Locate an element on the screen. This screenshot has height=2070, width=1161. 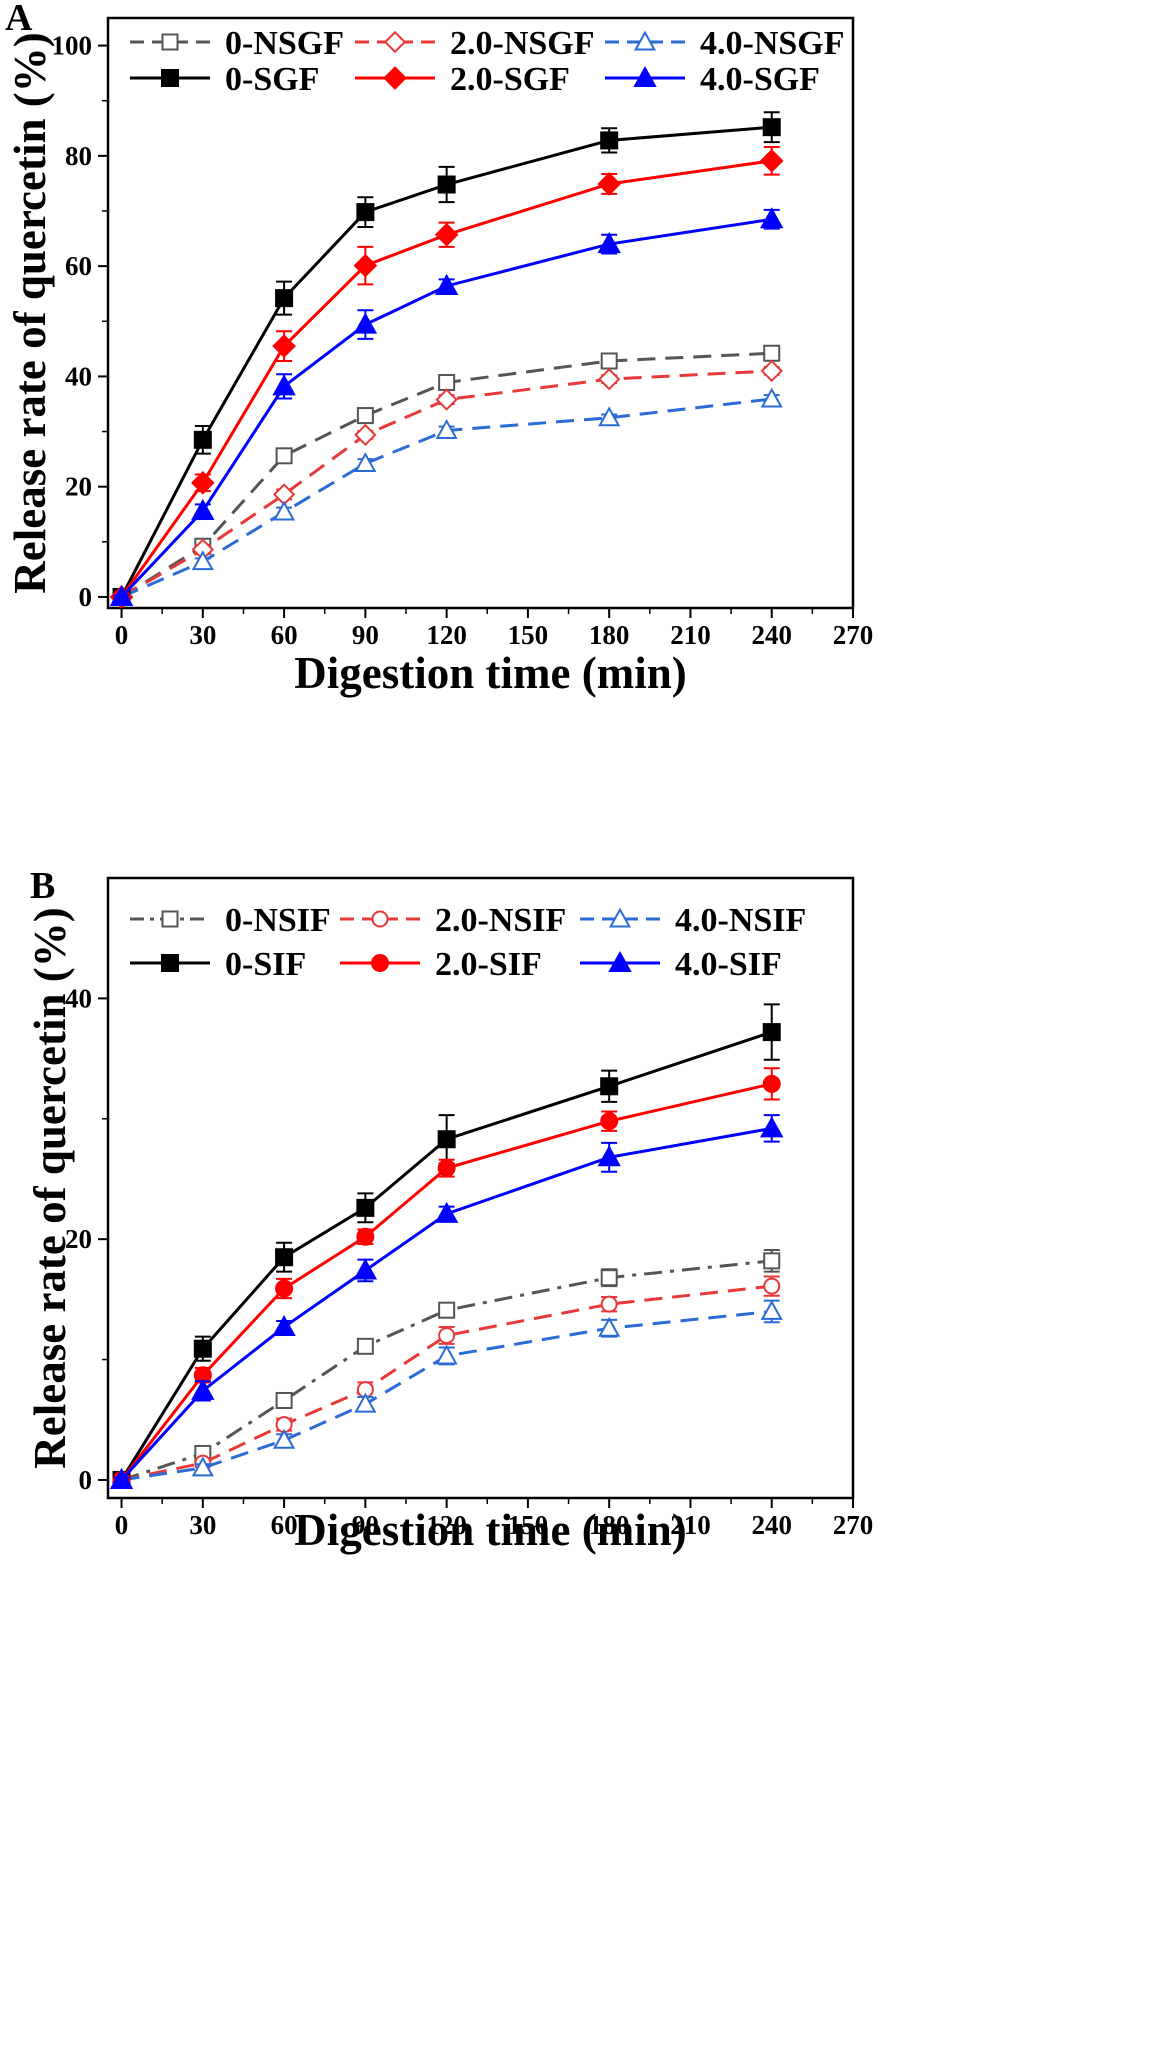
panel-a-y-tick-label: 20 is located at coordinates (78, 487).